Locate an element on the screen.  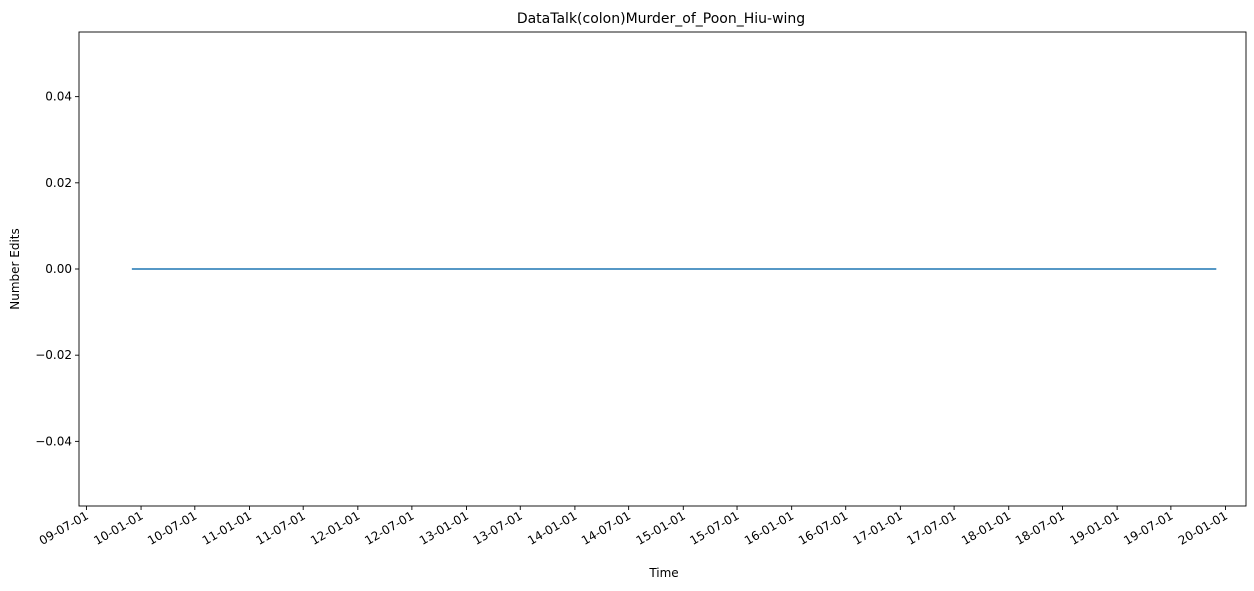
x-tick-label: 18-01-01 is located at coordinates (986, 527).